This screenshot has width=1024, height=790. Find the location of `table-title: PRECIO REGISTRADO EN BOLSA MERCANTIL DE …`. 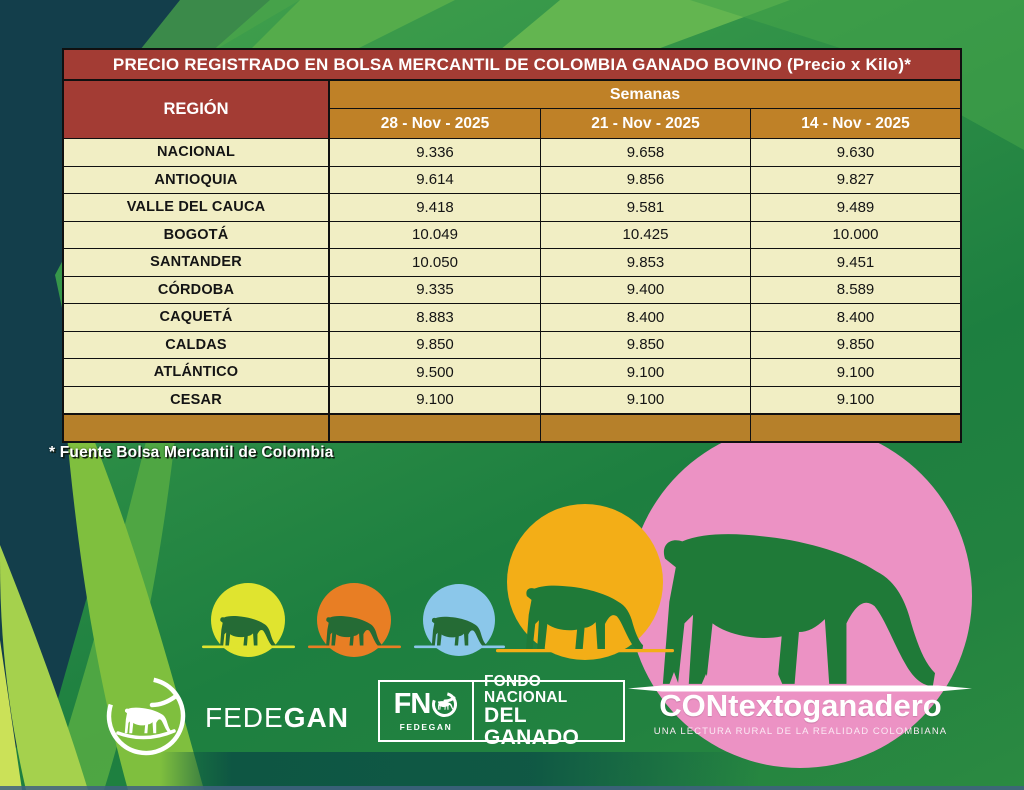

table-title: PRECIO REGISTRADO EN BOLSA MERCANTIL DE … is located at coordinates (512, 64).